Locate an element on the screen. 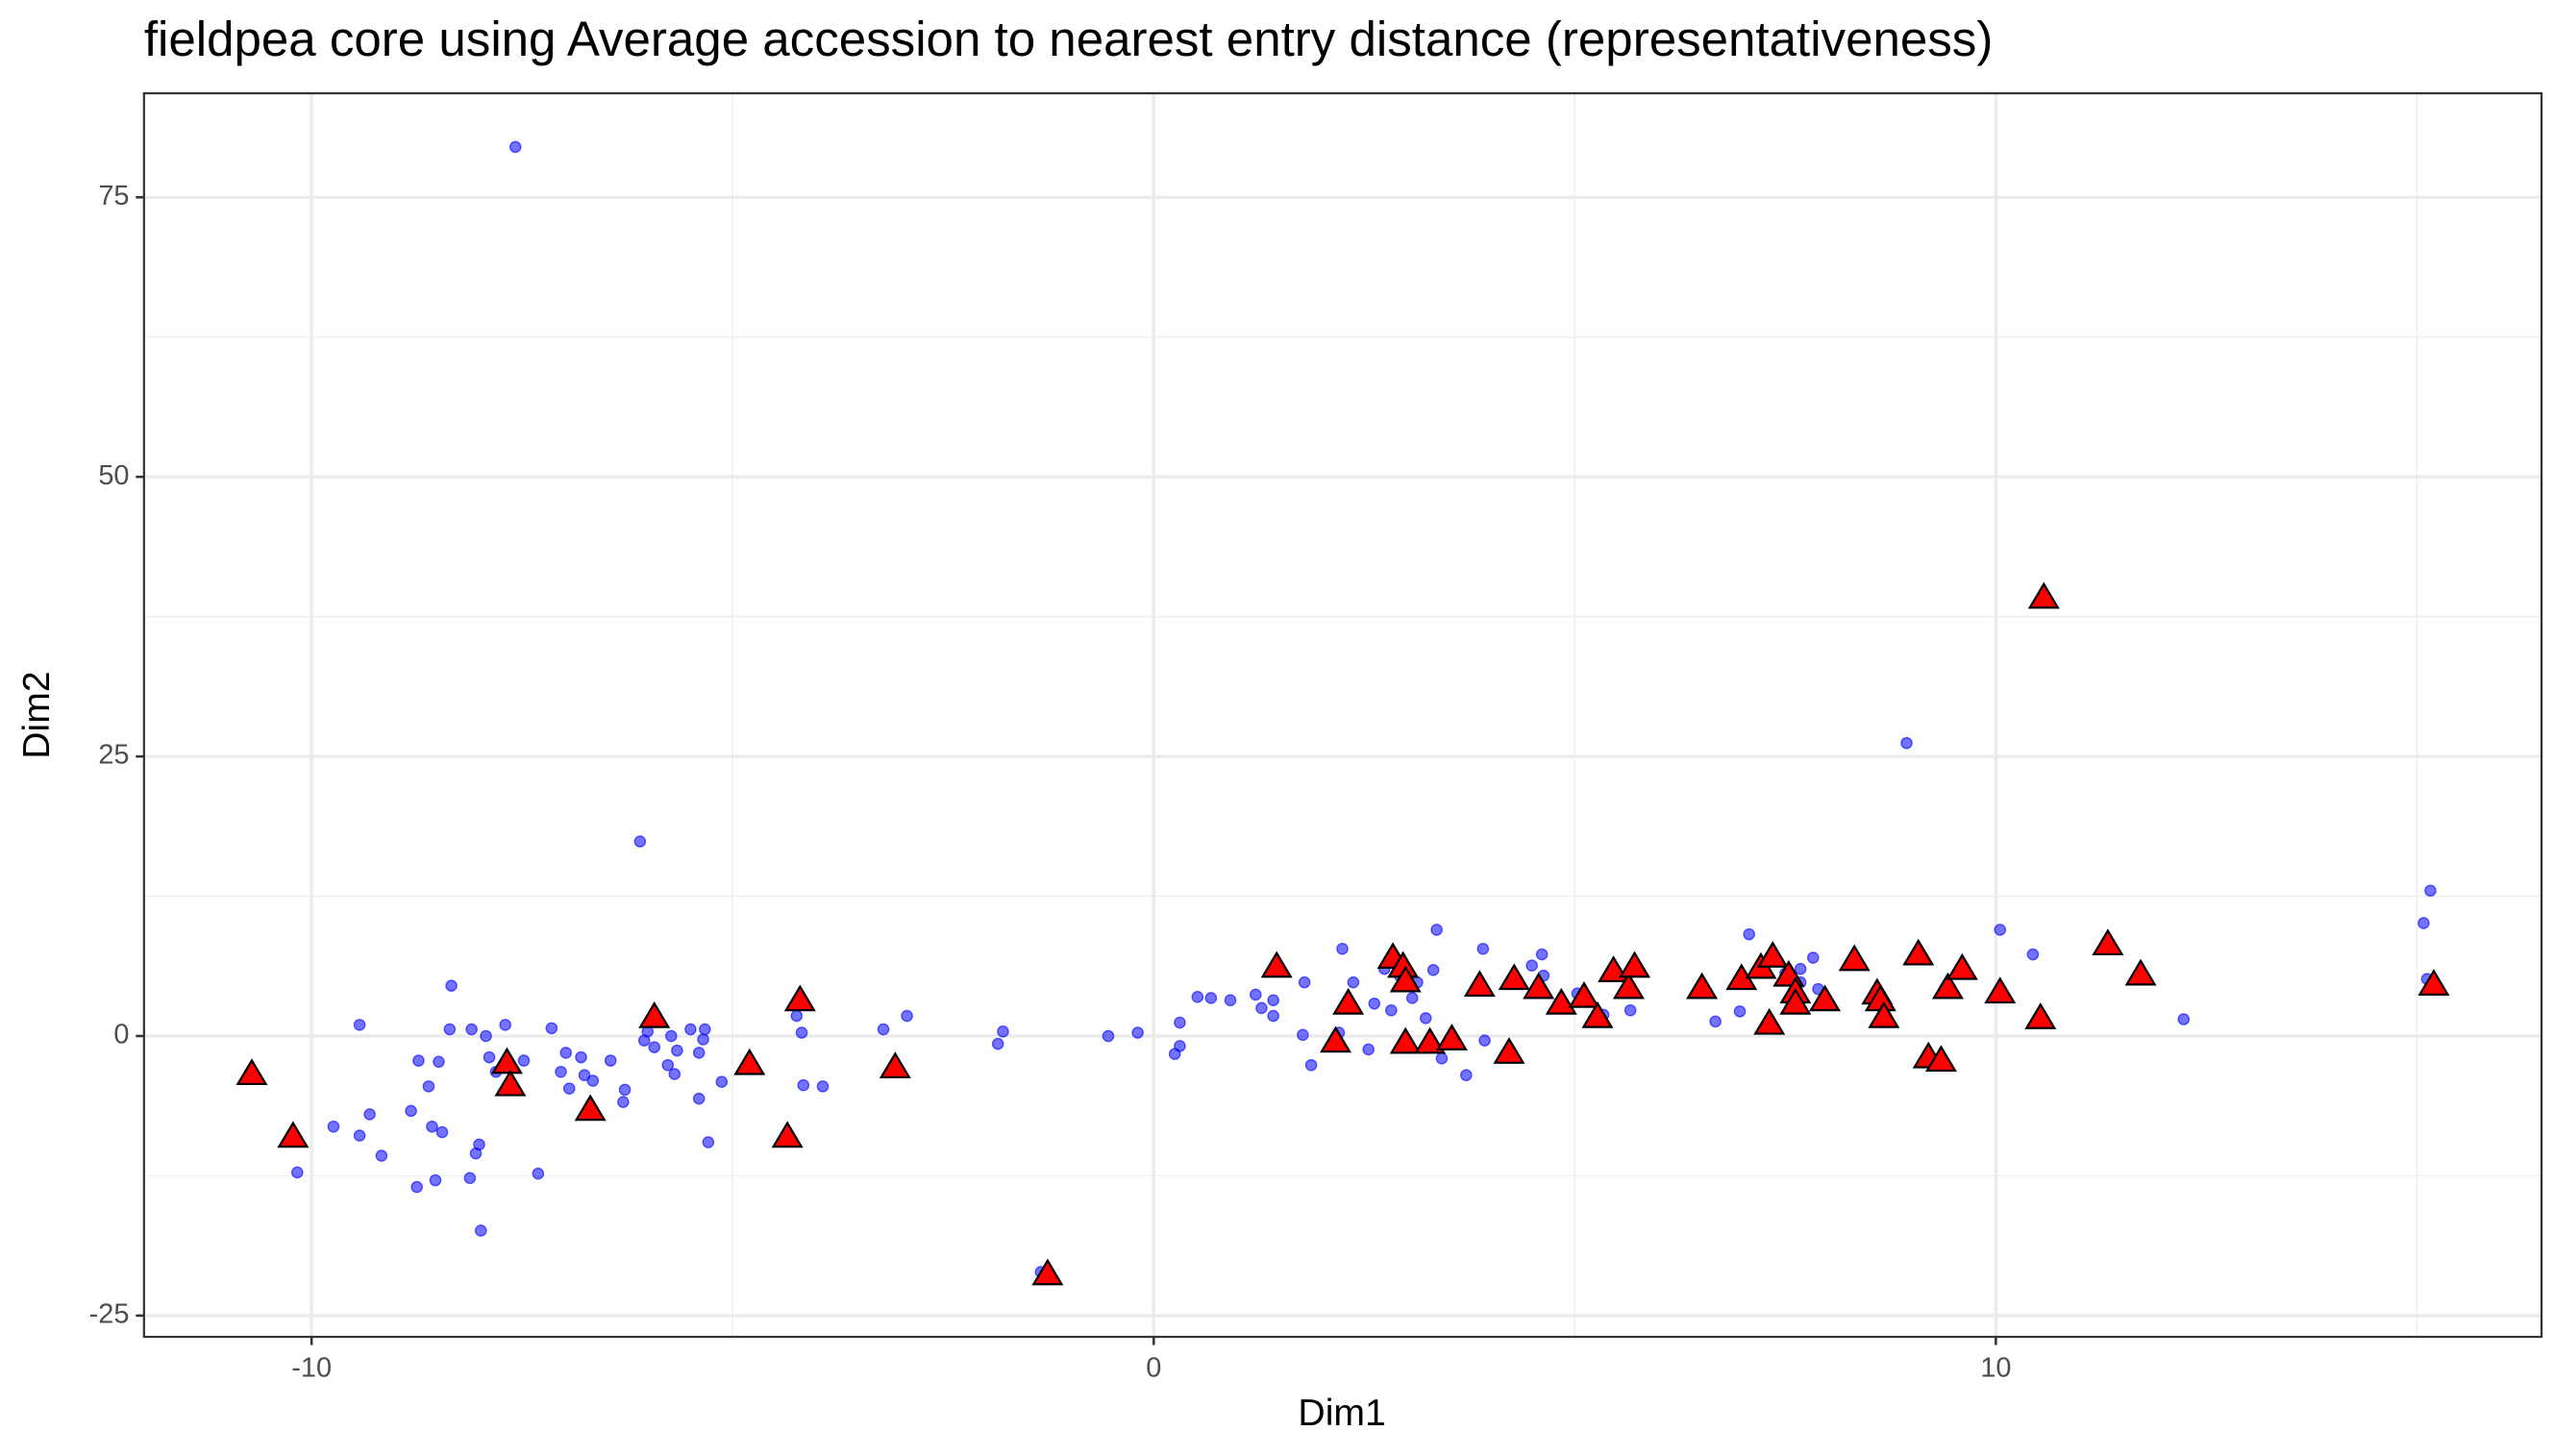 The width and height of the screenshot is (2553, 1456). x-tick-label: -10 is located at coordinates (311, 1369).